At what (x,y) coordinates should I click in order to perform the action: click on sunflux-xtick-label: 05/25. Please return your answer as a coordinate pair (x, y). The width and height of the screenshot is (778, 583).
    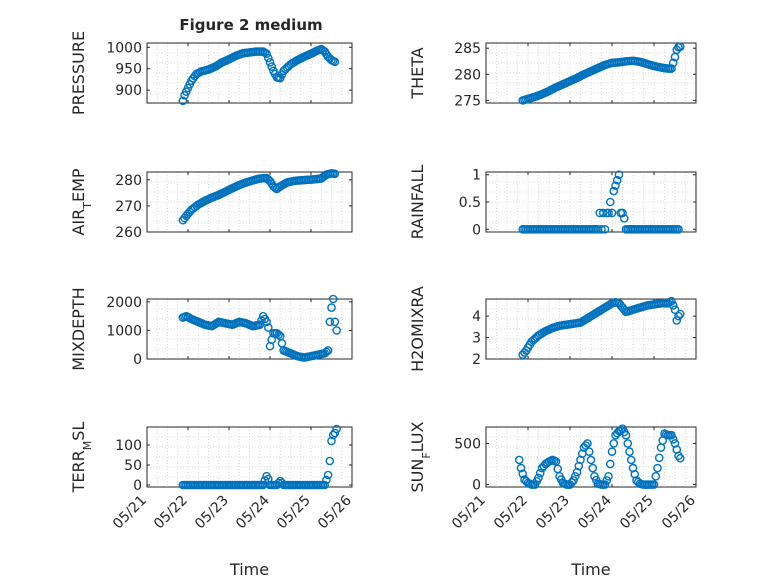
    Looking at the image, I should click on (637, 513).